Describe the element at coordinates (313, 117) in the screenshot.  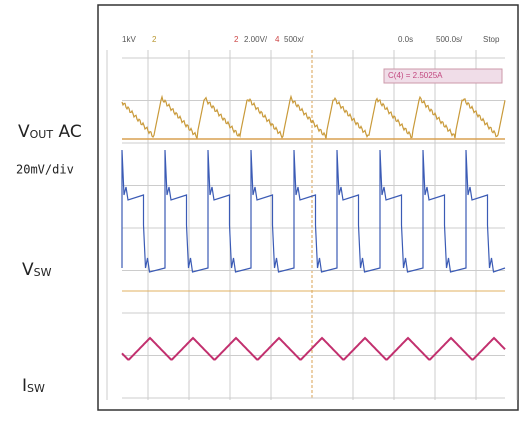
I see `vout-trace` at that location.